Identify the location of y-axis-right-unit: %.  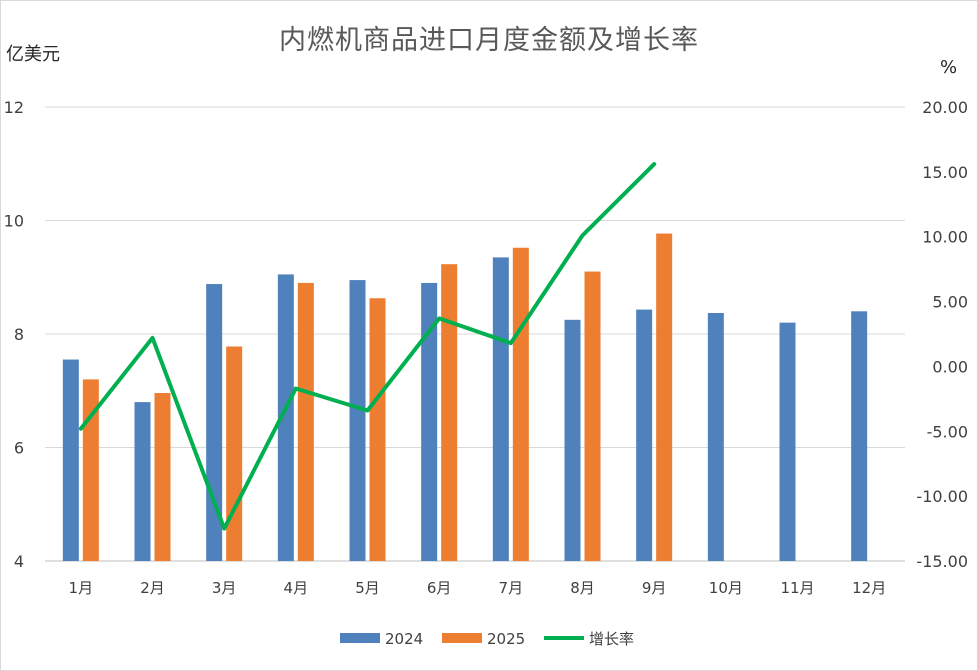
(949, 67).